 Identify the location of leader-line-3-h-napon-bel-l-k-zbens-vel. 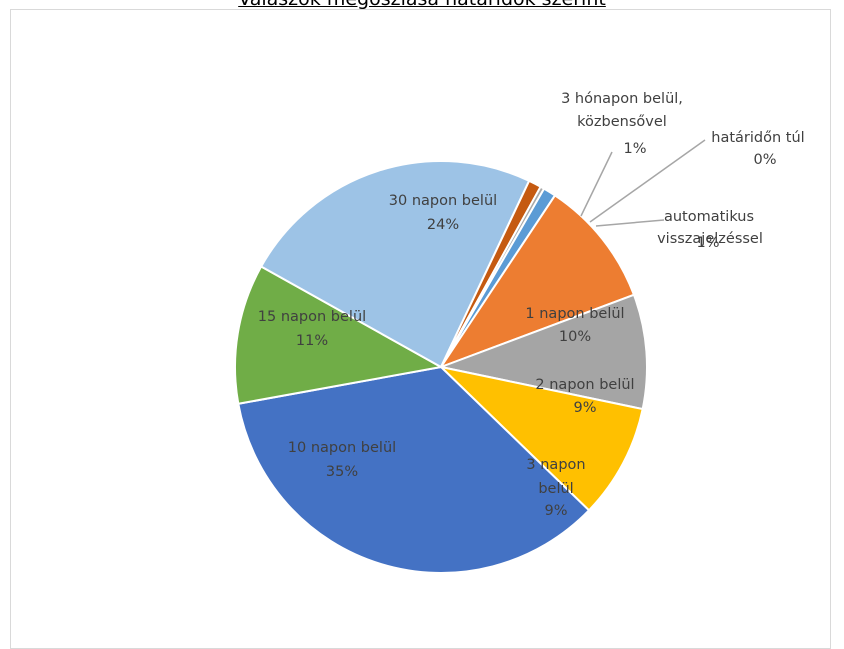
(596, 184).